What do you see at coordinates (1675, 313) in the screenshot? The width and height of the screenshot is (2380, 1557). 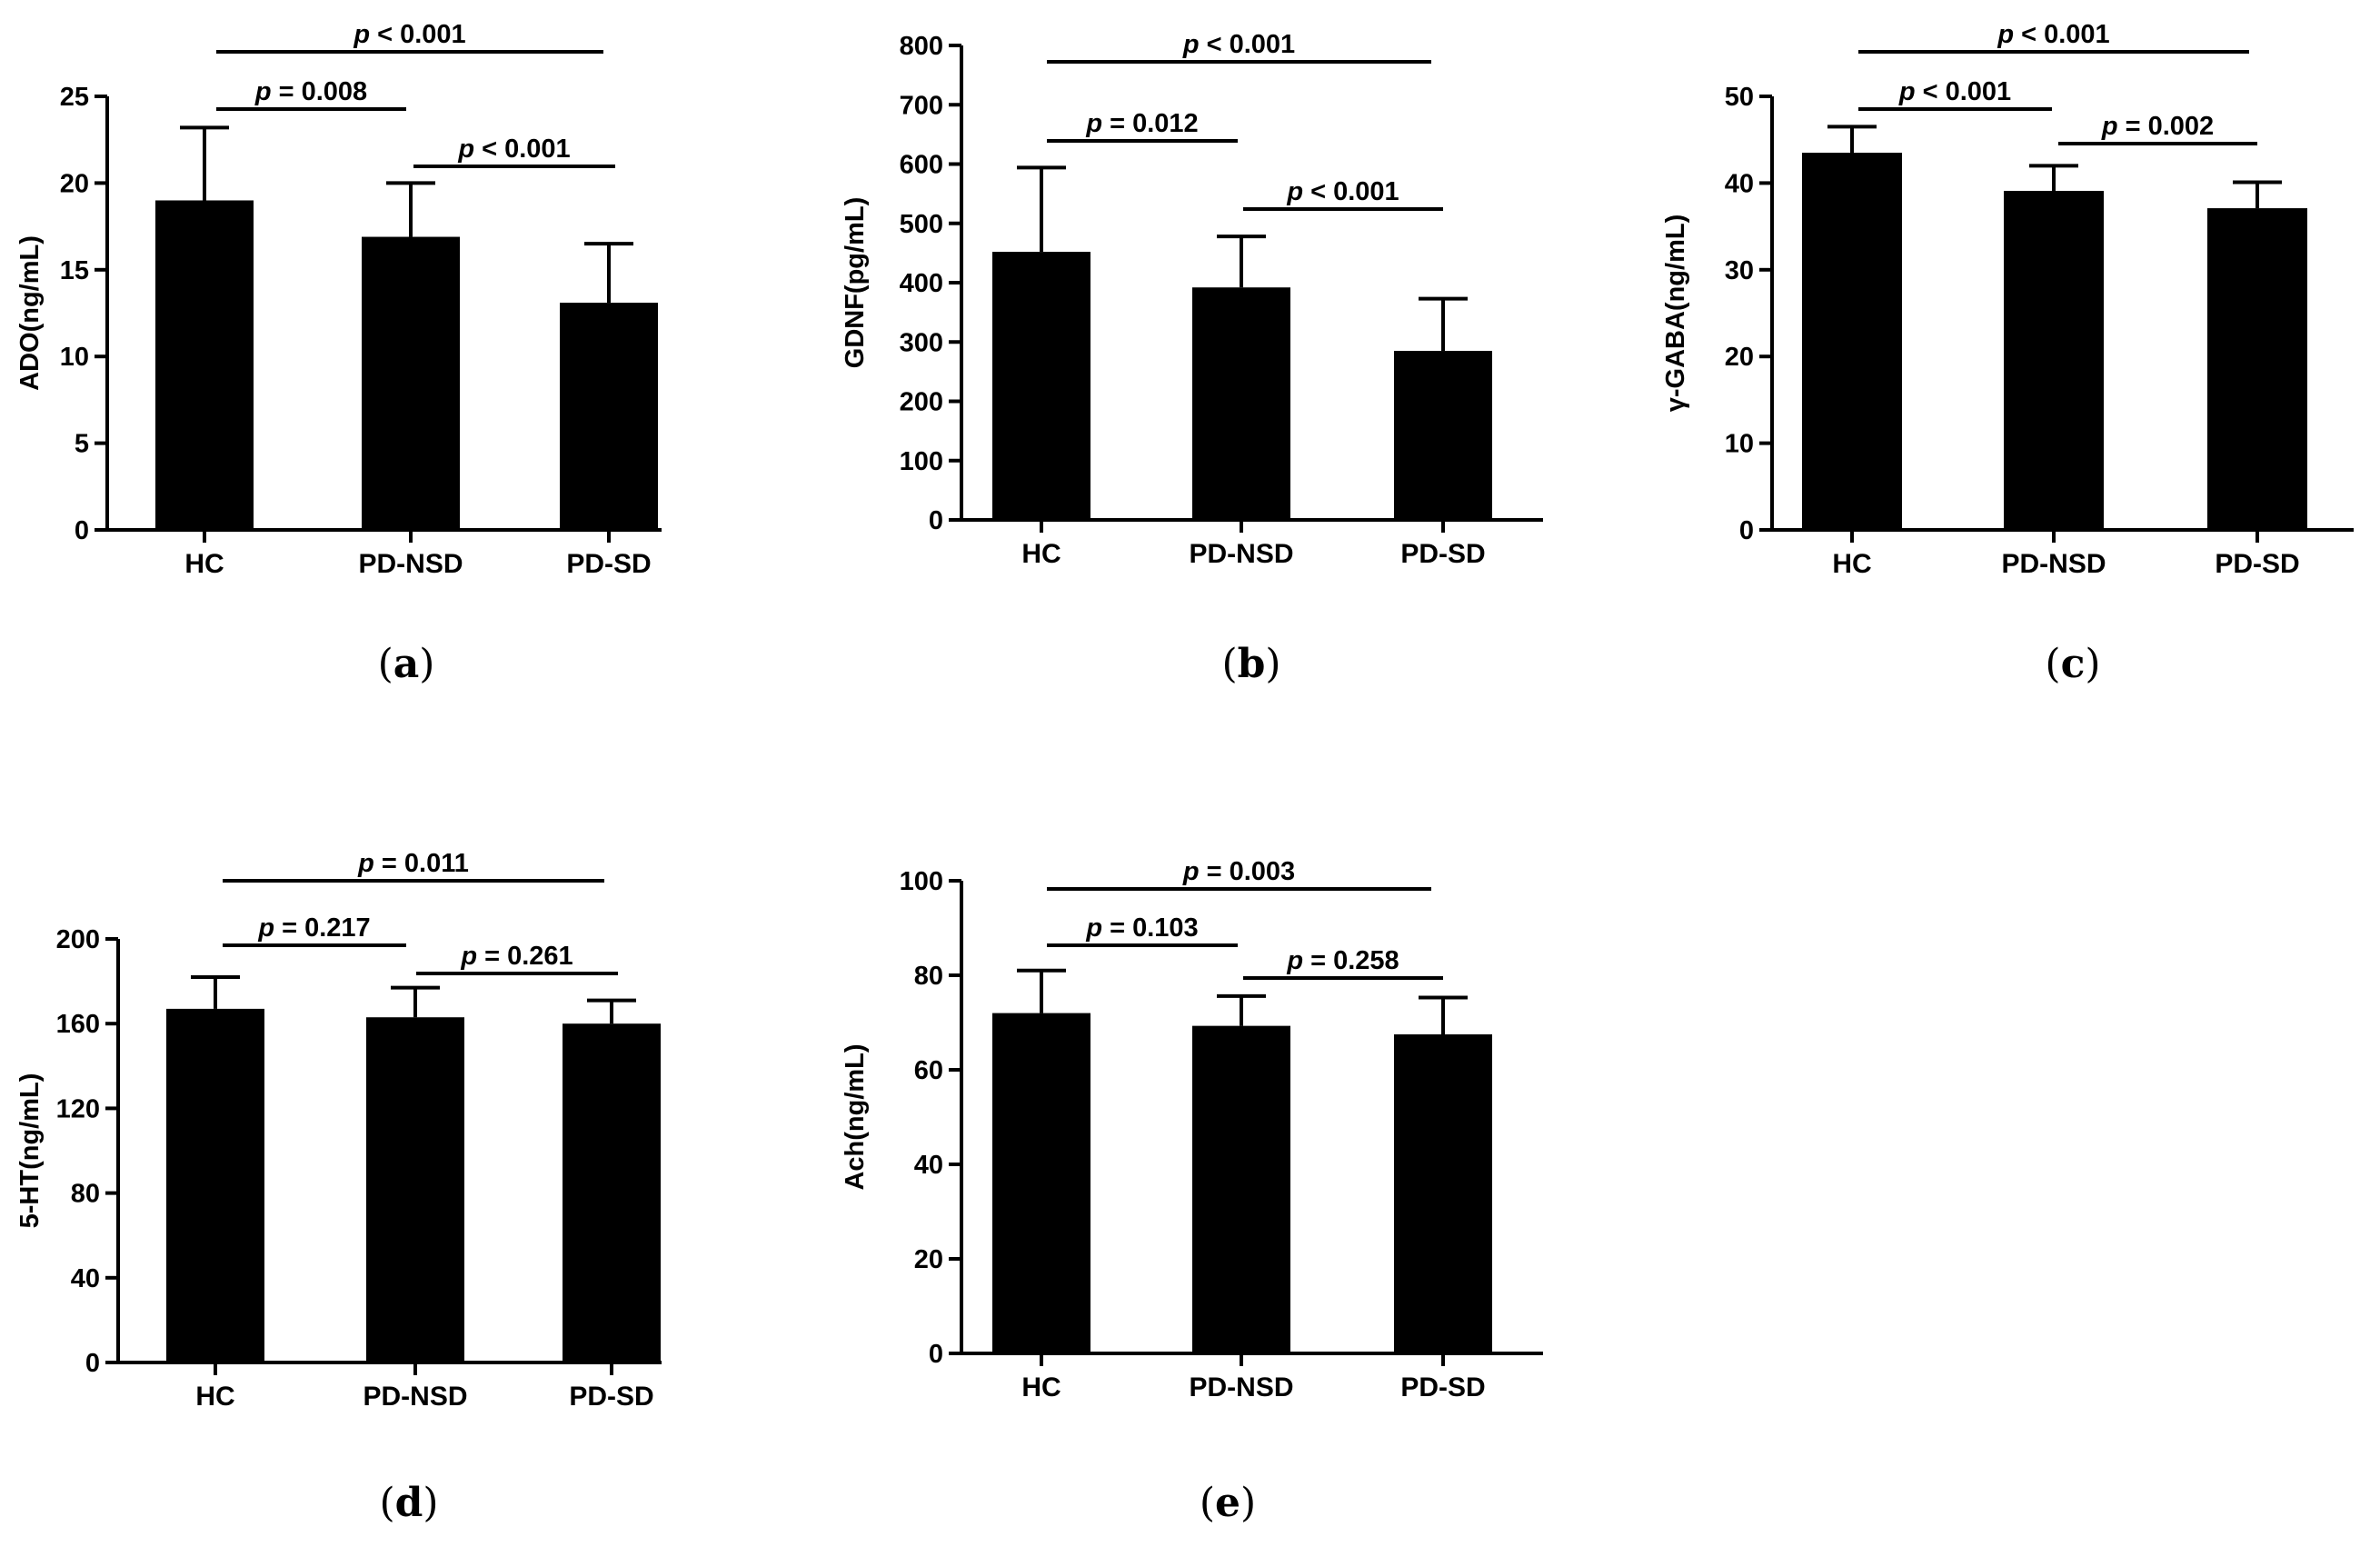 I see `y-axis-title: γ-GABA(ng/mL)` at bounding box center [1675, 313].